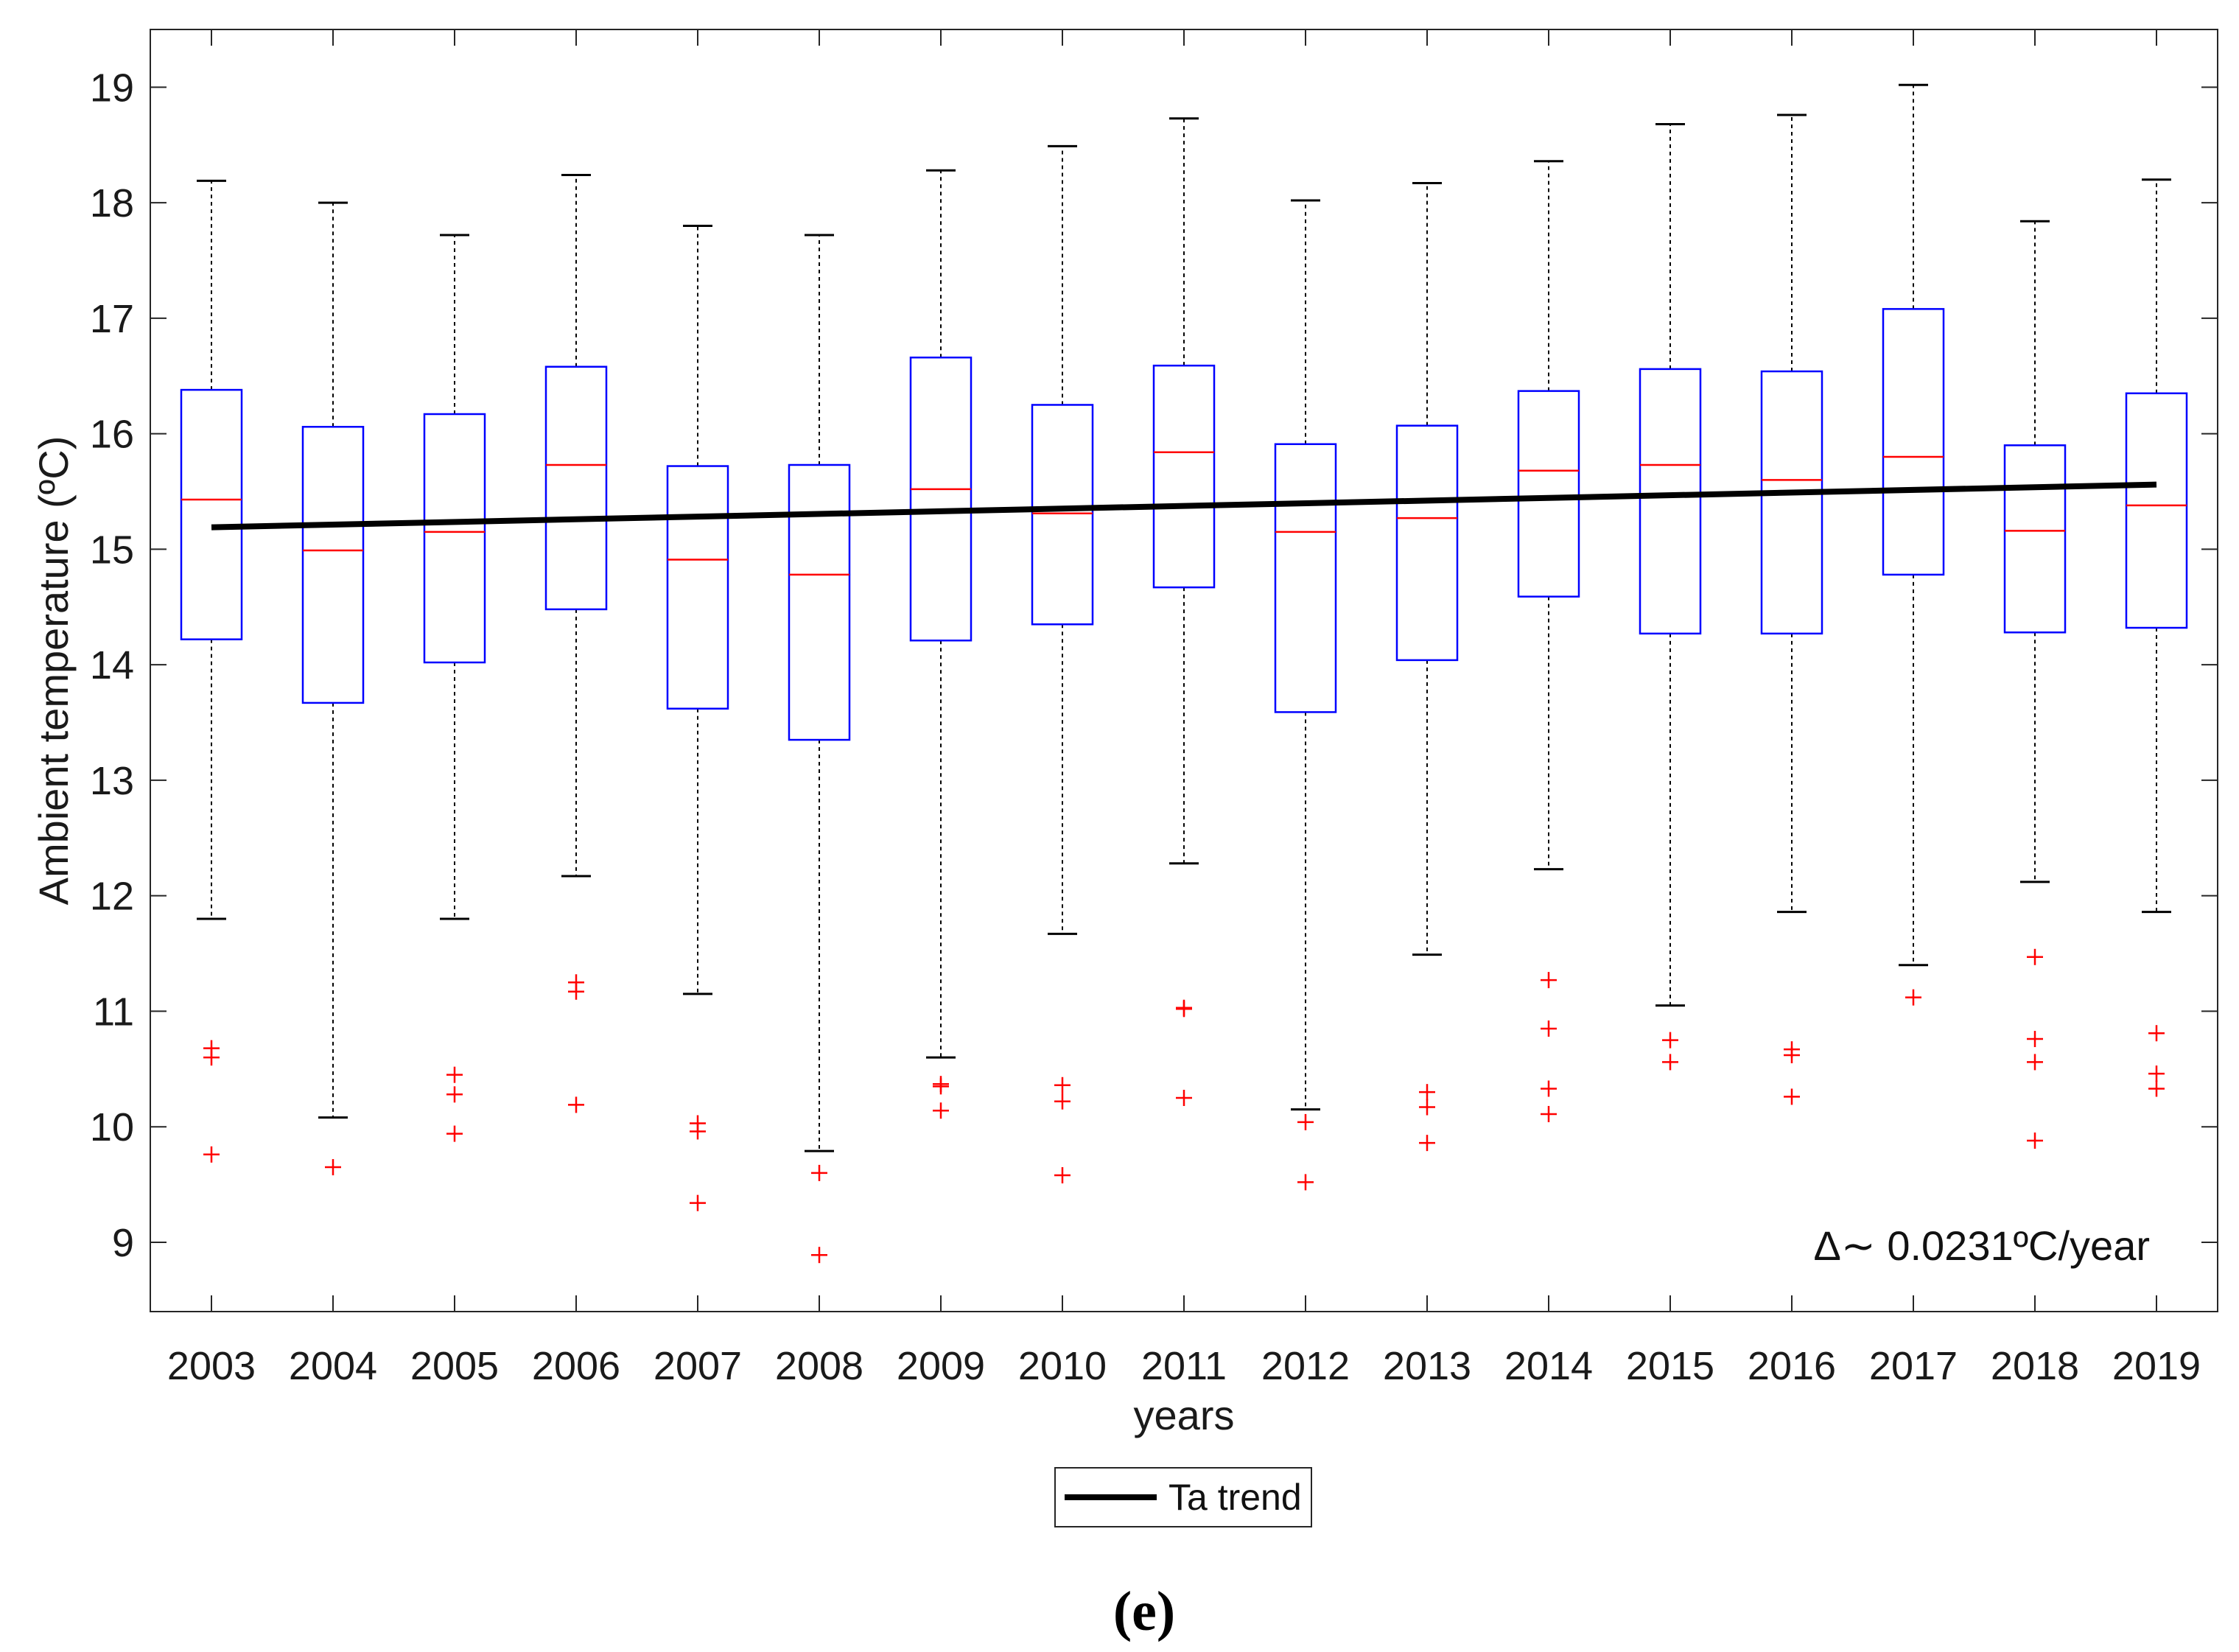 This screenshot has width=2239, height=1652. Describe the element at coordinates (820, 749) in the screenshot. I see `box-2008` at that location.